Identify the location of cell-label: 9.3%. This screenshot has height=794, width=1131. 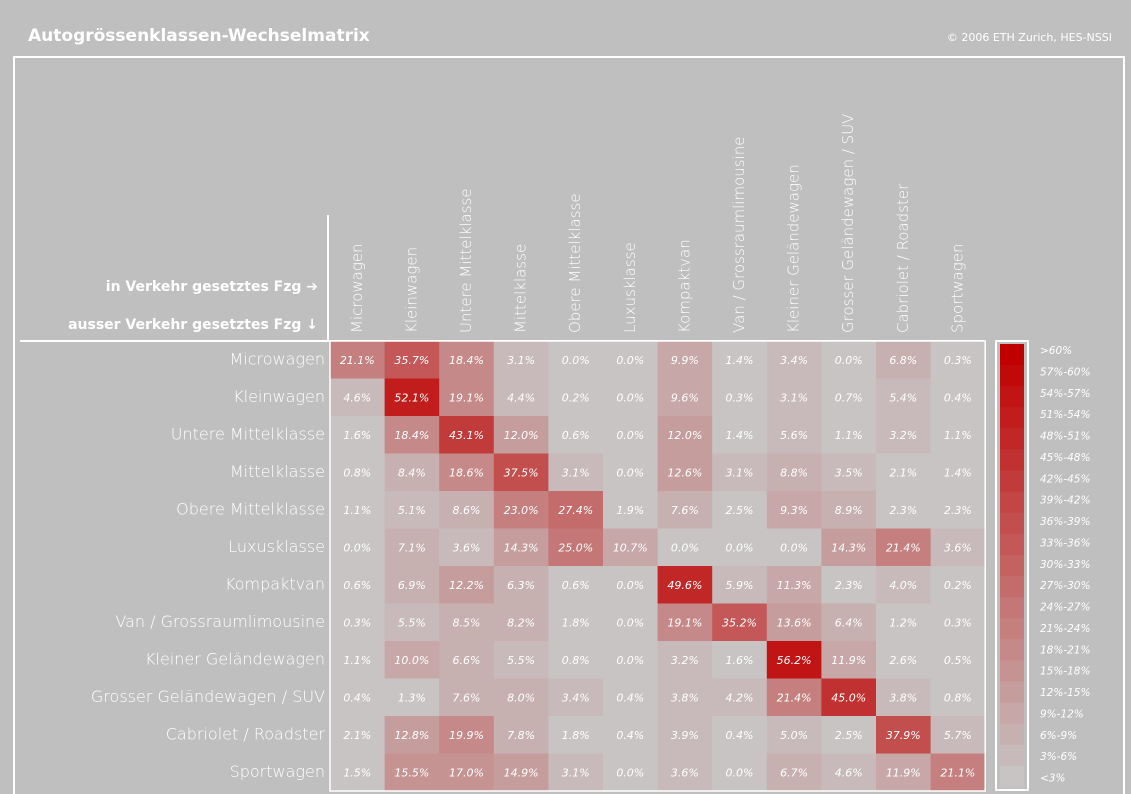
(794, 510).